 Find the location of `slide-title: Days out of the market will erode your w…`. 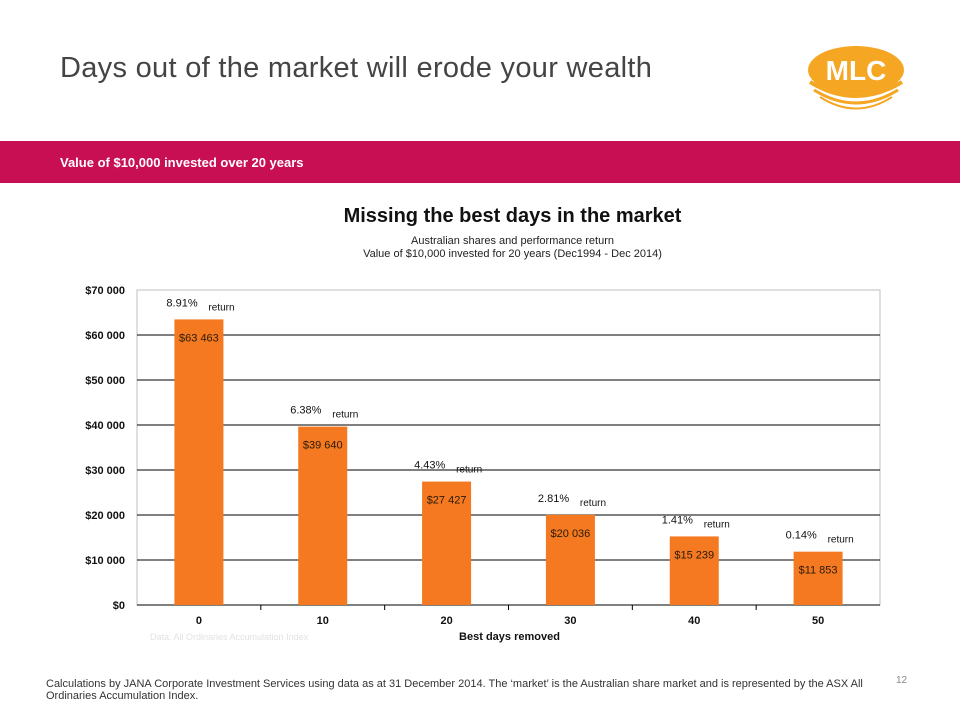

slide-title: Days out of the market will erode your w… is located at coordinates (356, 68).